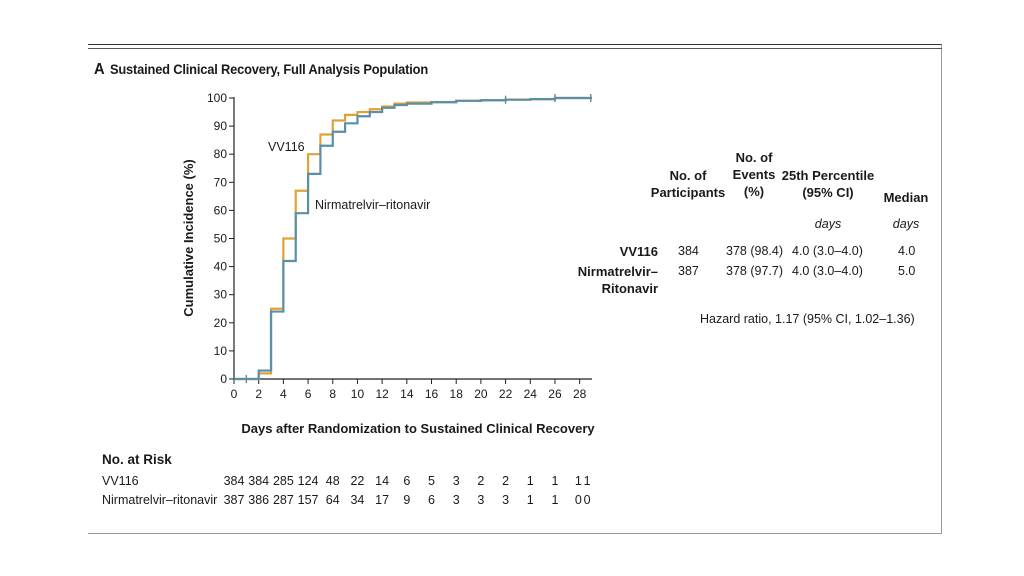  I want to click on row-group-nirmatrelvir-line2: Ritonavir, so click(629, 288).